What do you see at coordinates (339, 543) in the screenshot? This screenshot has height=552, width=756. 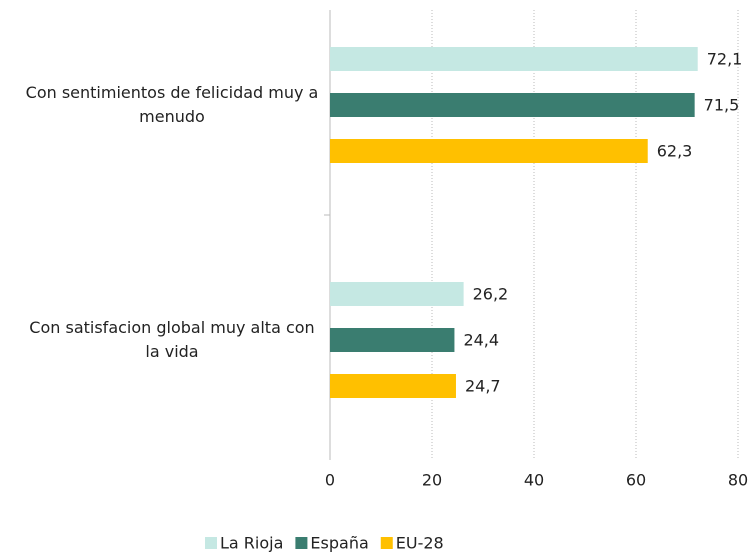 I see `legend-label: España` at bounding box center [339, 543].